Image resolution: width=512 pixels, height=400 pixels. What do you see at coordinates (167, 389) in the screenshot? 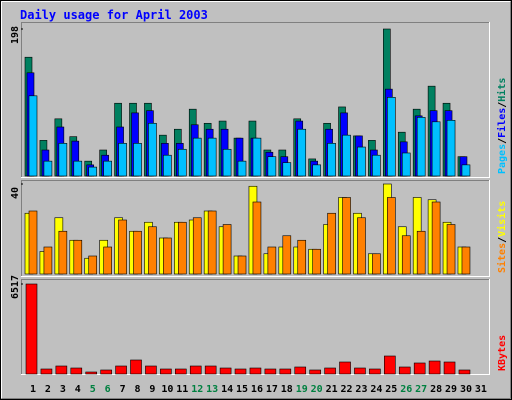
I see `x-tick-label: 10` at bounding box center [167, 389].